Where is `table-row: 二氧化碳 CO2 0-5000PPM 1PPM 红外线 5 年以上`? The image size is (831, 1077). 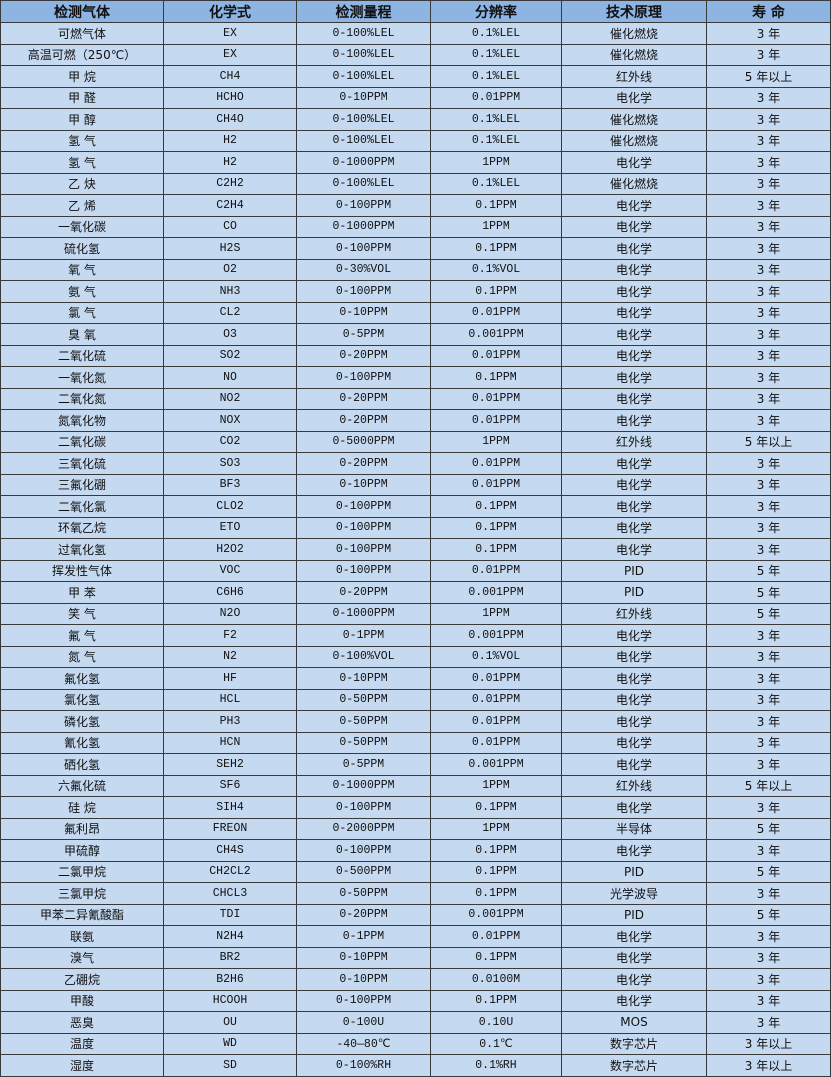 table-row: 二氧化碳 CO2 0-5000PPM 1PPM 红外线 5 年以上 is located at coordinates (415, 441).